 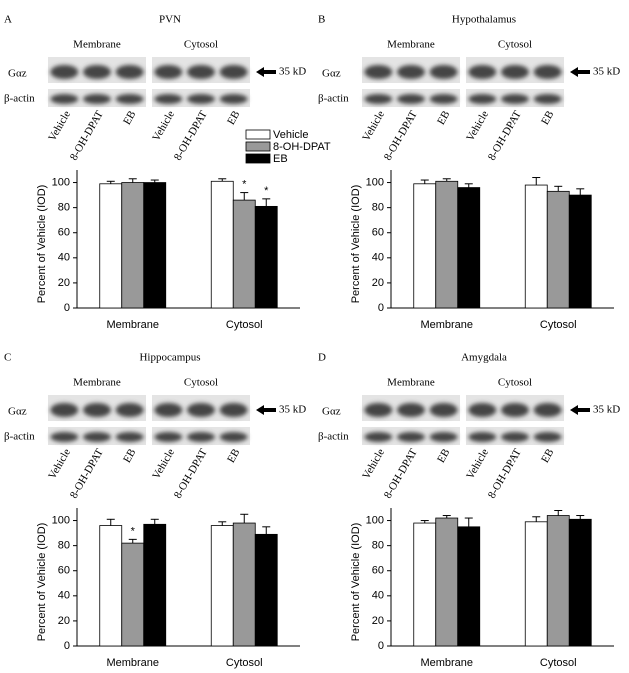 I want to click on blot-group-label: Cytosol, so click(x=201, y=45).